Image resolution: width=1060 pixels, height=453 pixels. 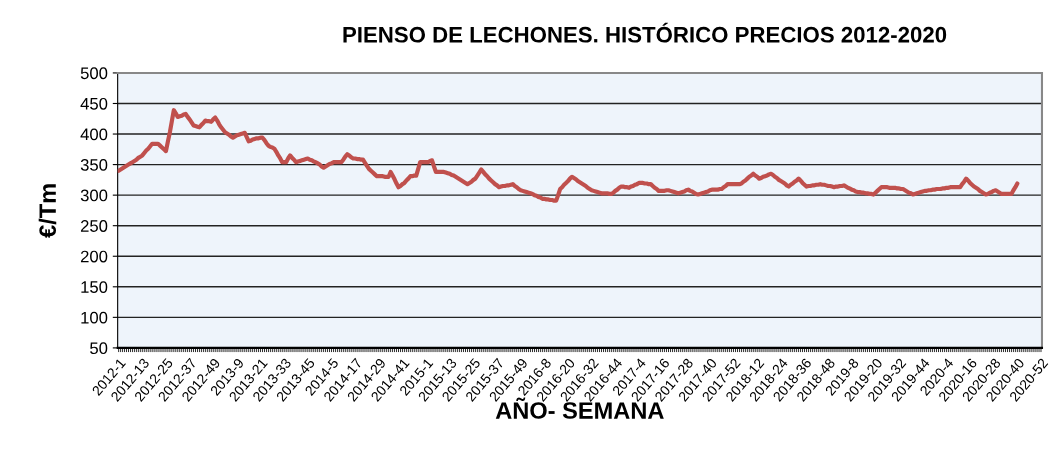 What do you see at coordinates (47, 211) in the screenshot?
I see `y-axis-title: €/Tm` at bounding box center [47, 211].